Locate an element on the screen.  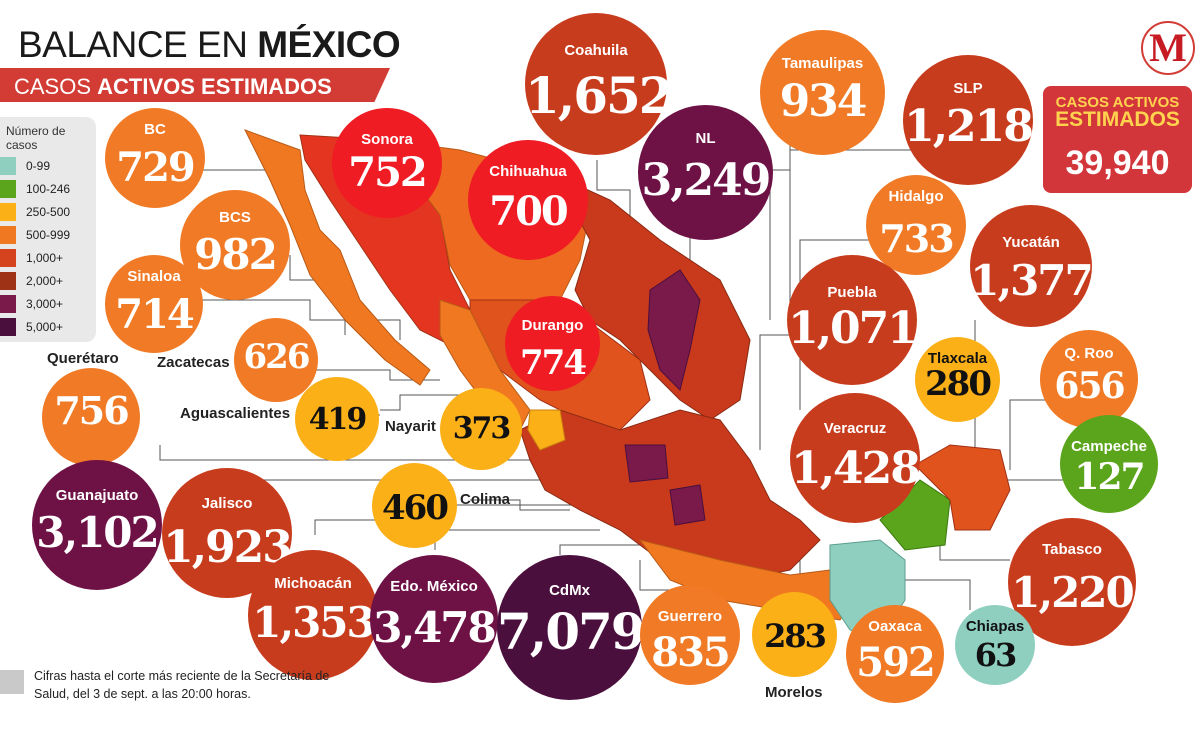
bubble-coahuila: Coahuila 1,652 is located at coordinates (599, 84).